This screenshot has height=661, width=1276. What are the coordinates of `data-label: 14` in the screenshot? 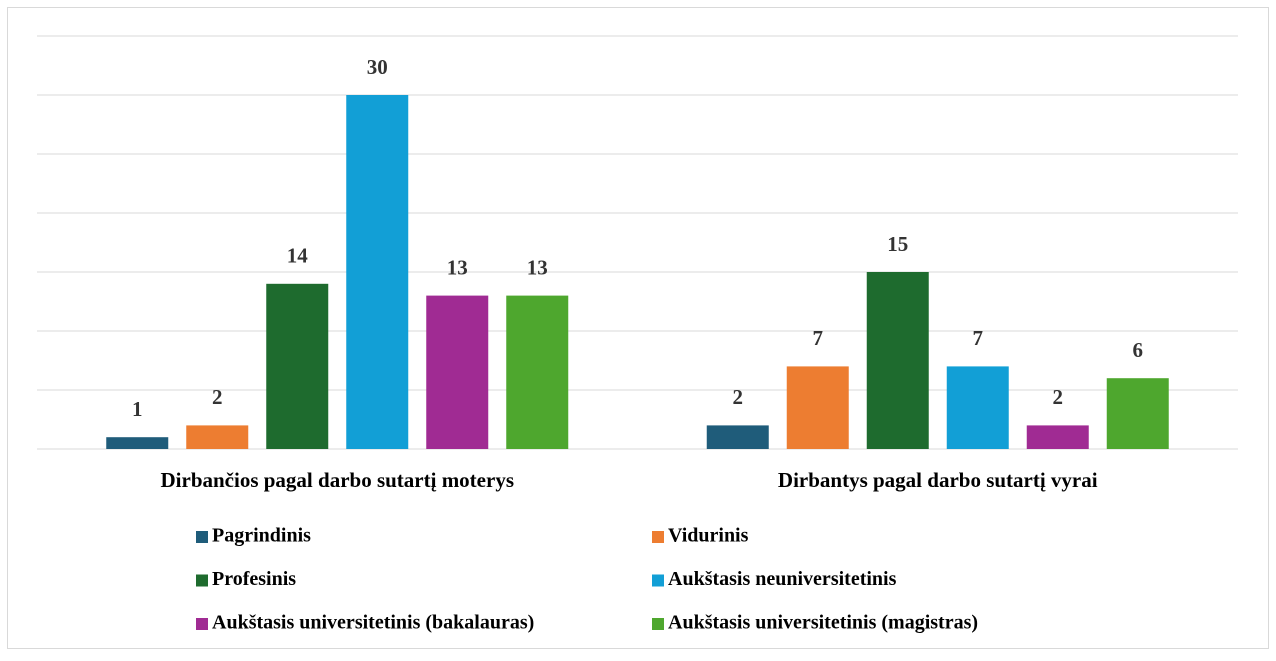 It's located at (298, 256).